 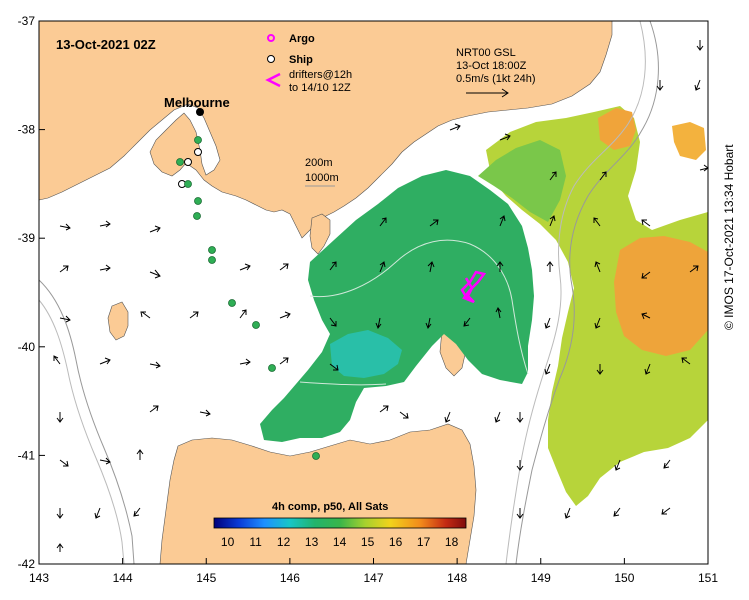 I want to click on ship-symbol, so click(x=271, y=59).